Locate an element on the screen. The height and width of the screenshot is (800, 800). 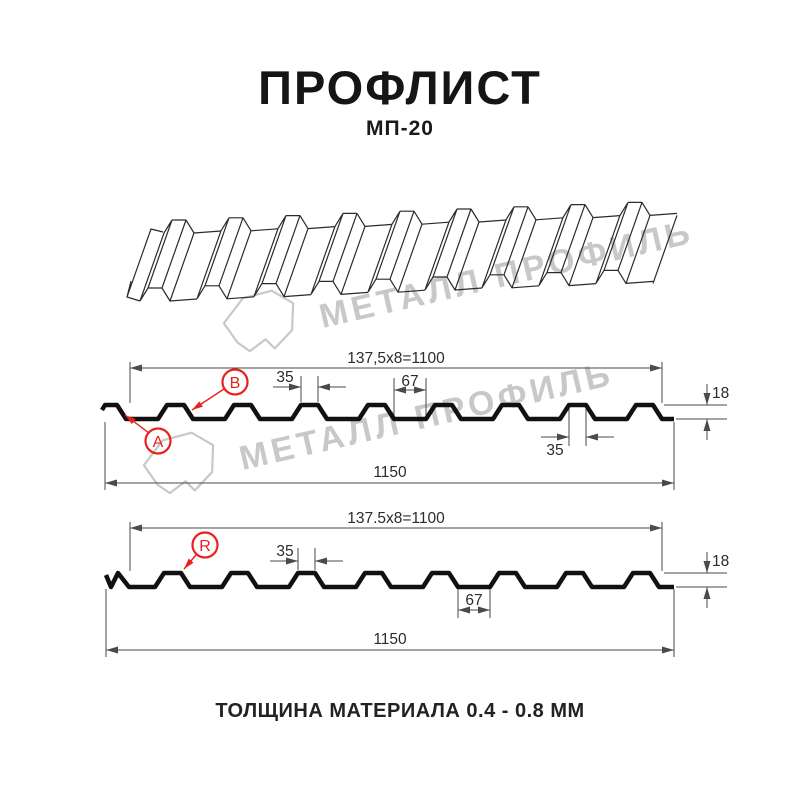
sheet-3d-perspective-drawing is located at coordinates (402, 251).